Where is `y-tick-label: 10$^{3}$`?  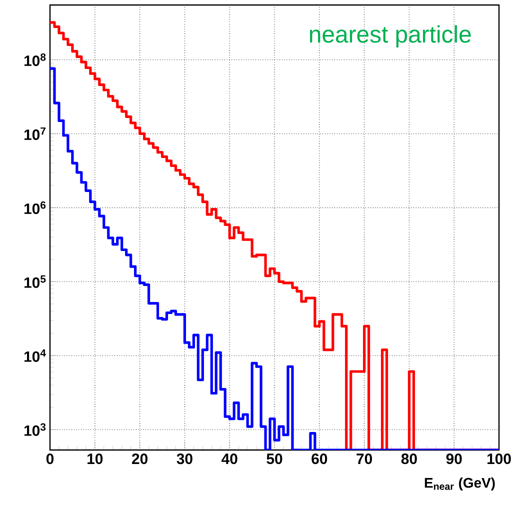
y-tick-label: 10$^{3}$ is located at coordinates (35, 429).